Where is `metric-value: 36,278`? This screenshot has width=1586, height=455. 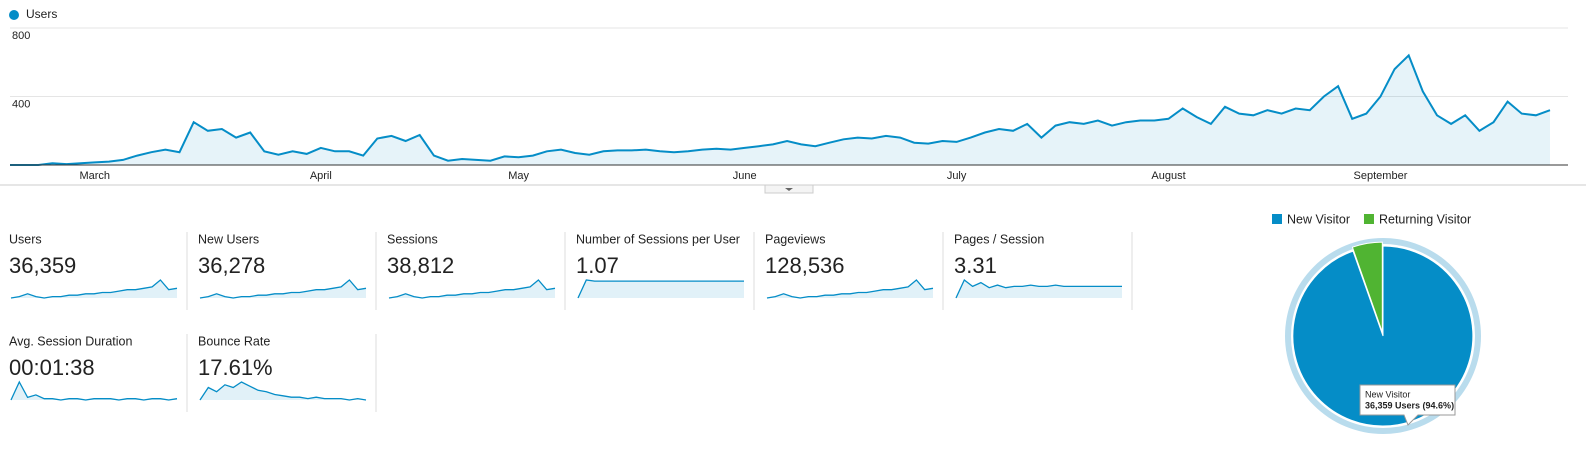 metric-value: 36,278 is located at coordinates (231, 265).